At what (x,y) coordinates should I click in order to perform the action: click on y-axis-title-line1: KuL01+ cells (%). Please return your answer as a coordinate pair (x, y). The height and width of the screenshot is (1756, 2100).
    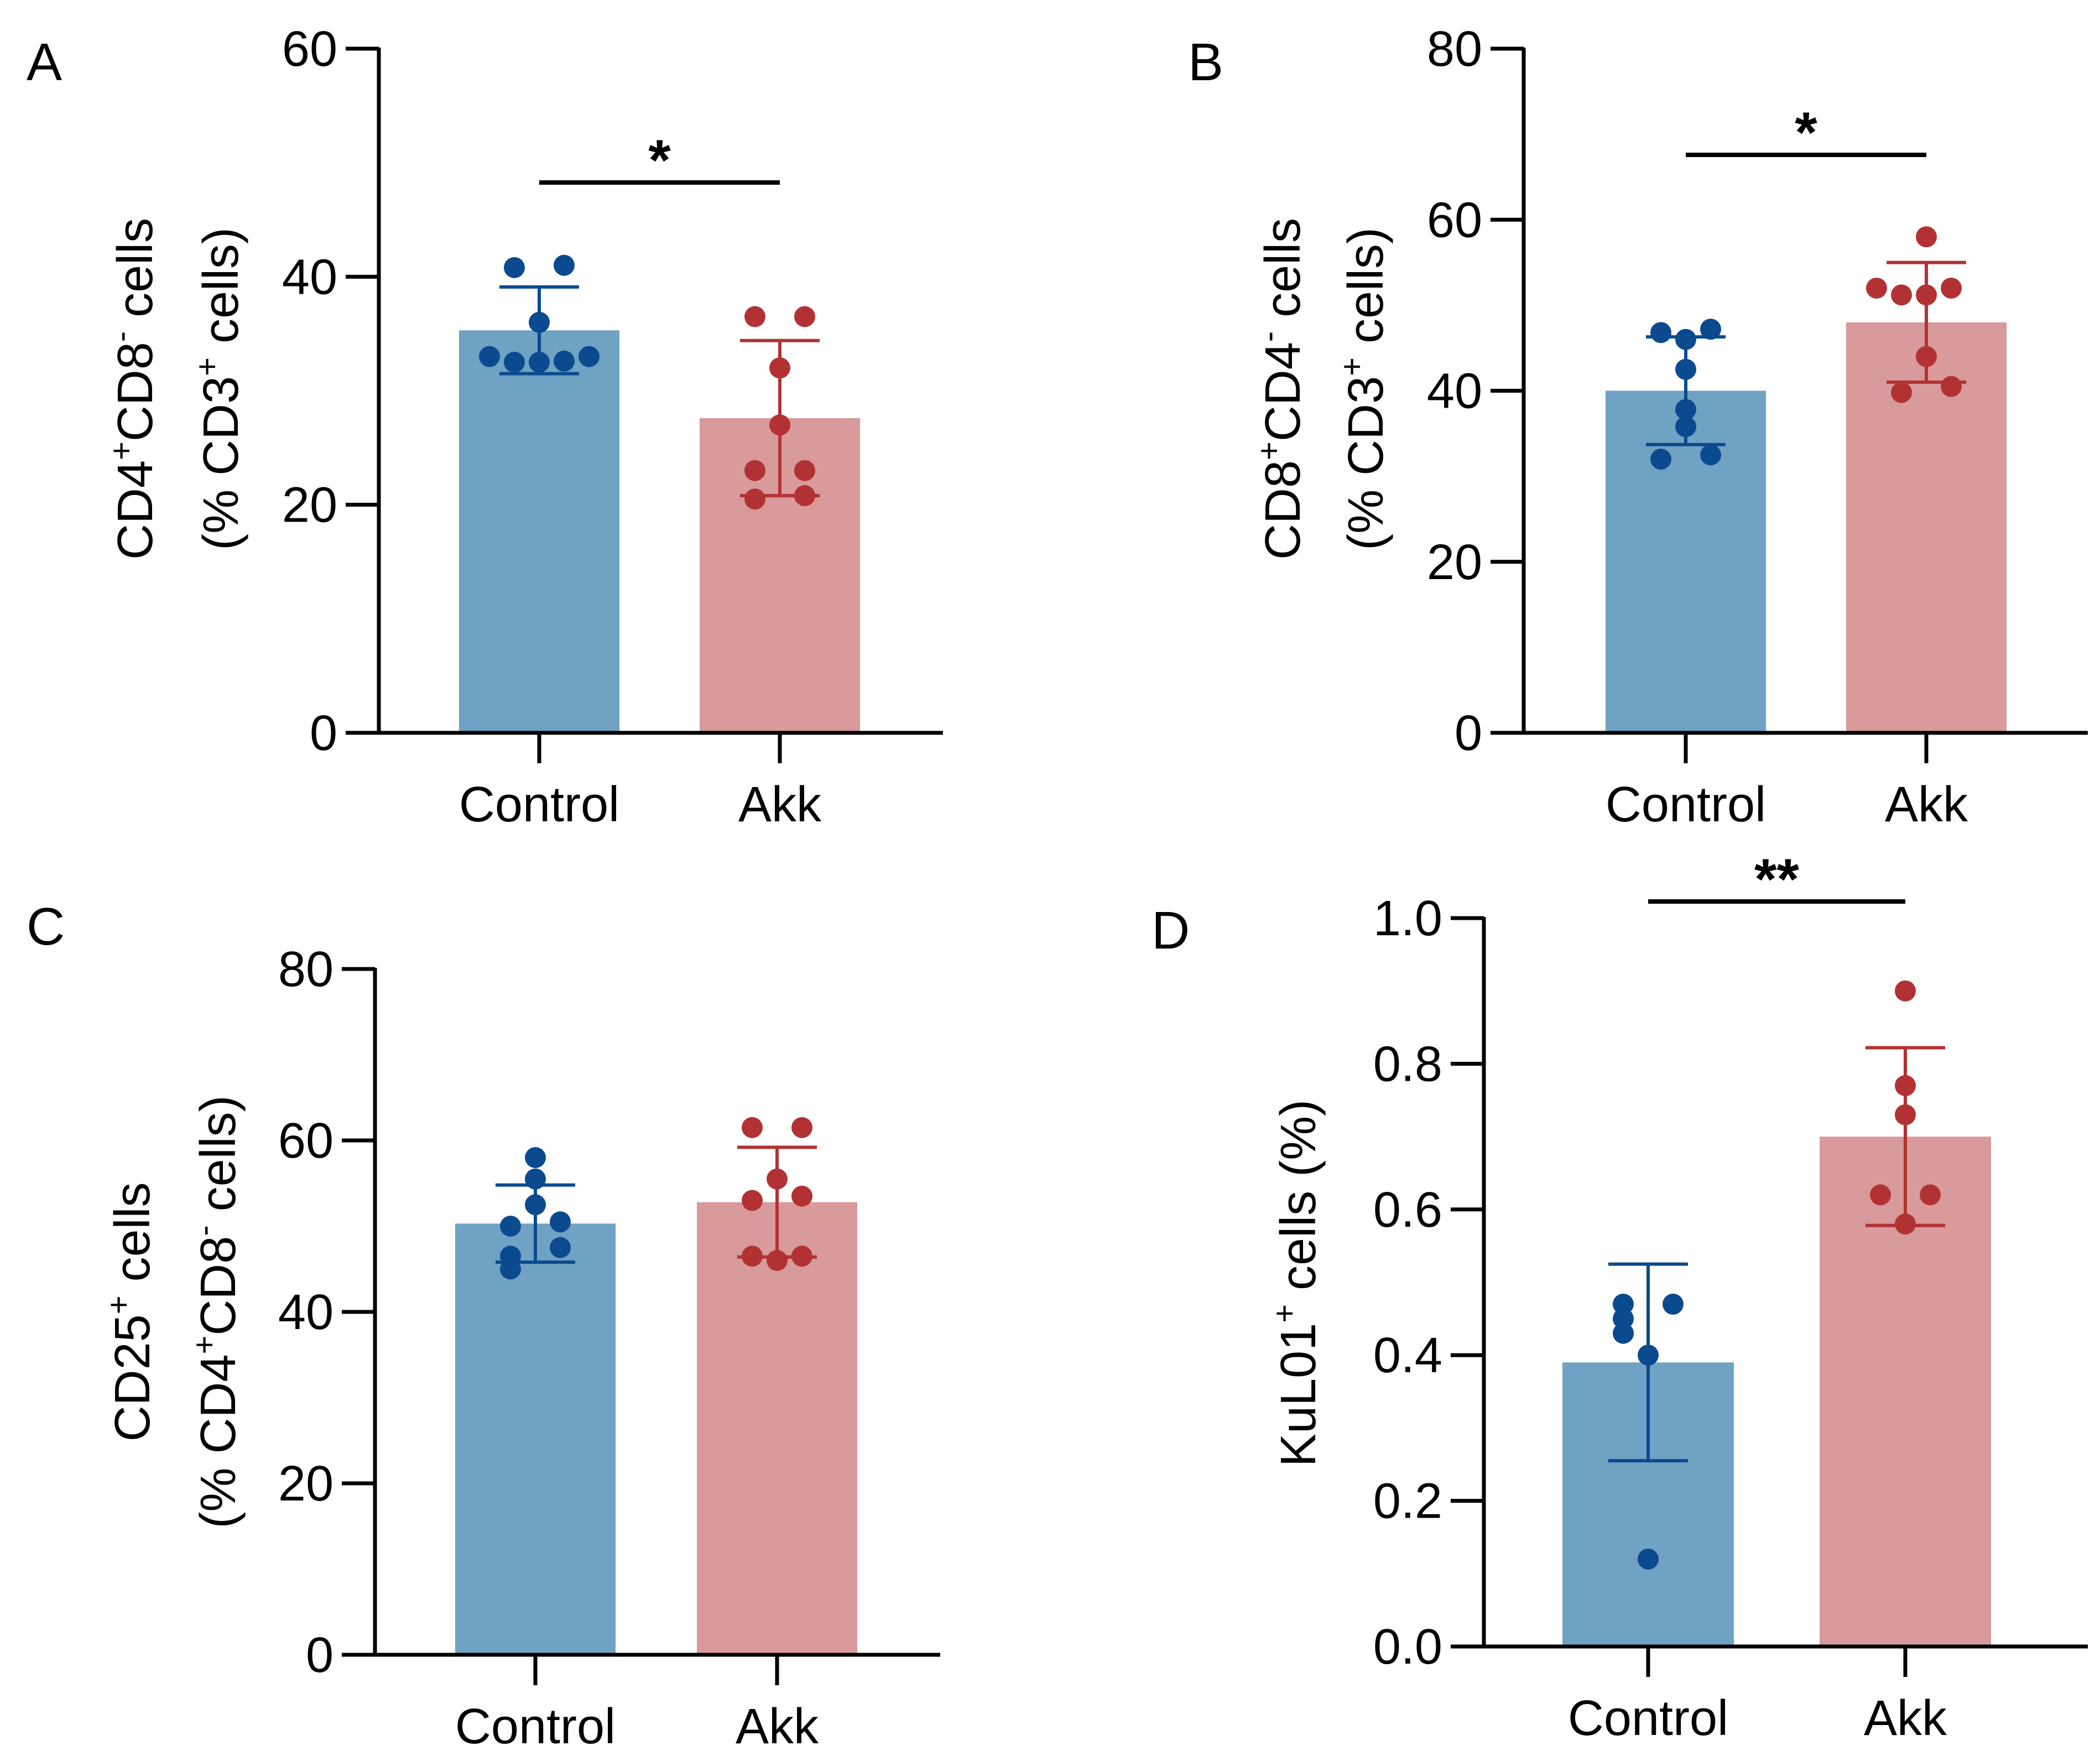
    Looking at the image, I should click on (1296, 1283).